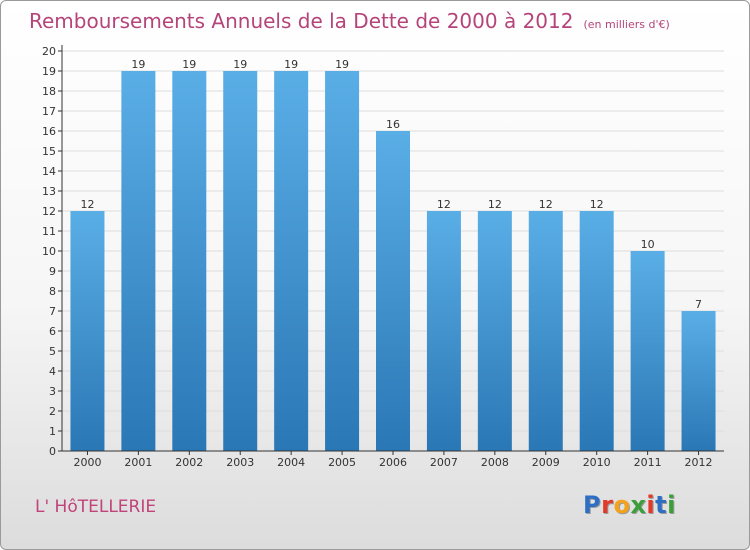 The image size is (750, 550). What do you see at coordinates (626, 24) in the screenshot?
I see `chart-subtitle: (en milliers d'€)` at bounding box center [626, 24].